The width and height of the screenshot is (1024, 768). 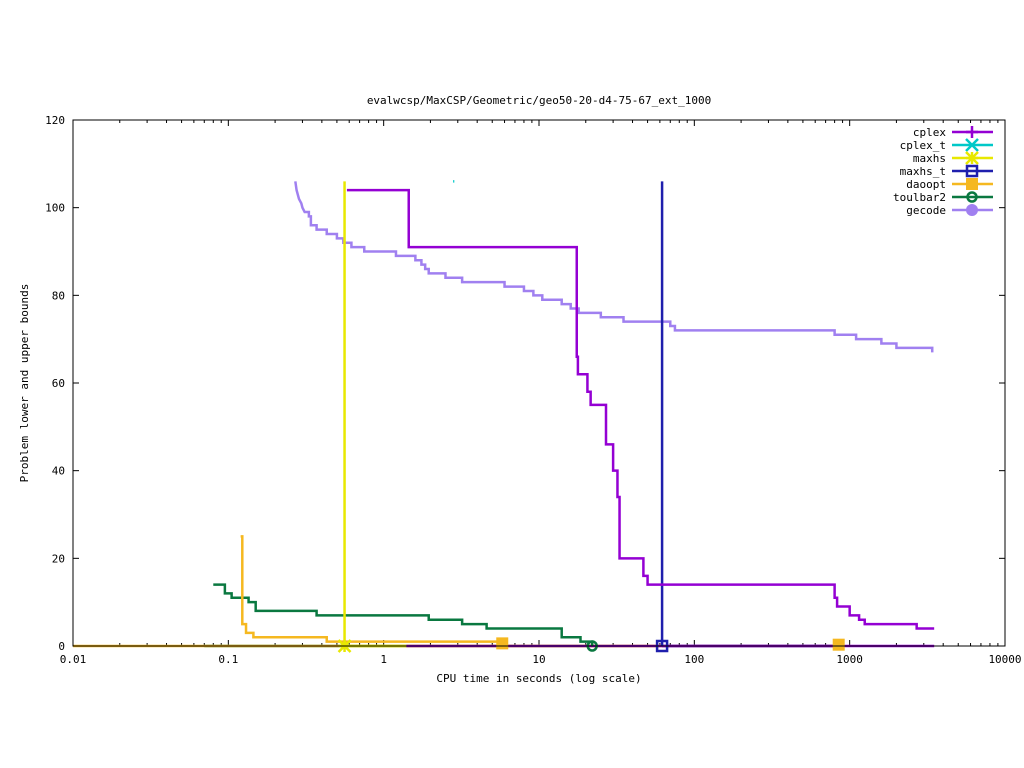 What do you see at coordinates (383, 659) in the screenshot?
I see `x-tick-label: 1` at bounding box center [383, 659].